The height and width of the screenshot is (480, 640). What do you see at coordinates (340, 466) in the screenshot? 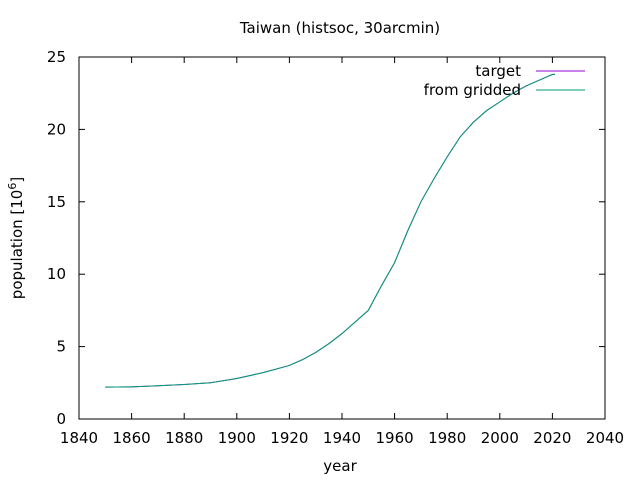
I see `x-axis-title: year` at bounding box center [340, 466].